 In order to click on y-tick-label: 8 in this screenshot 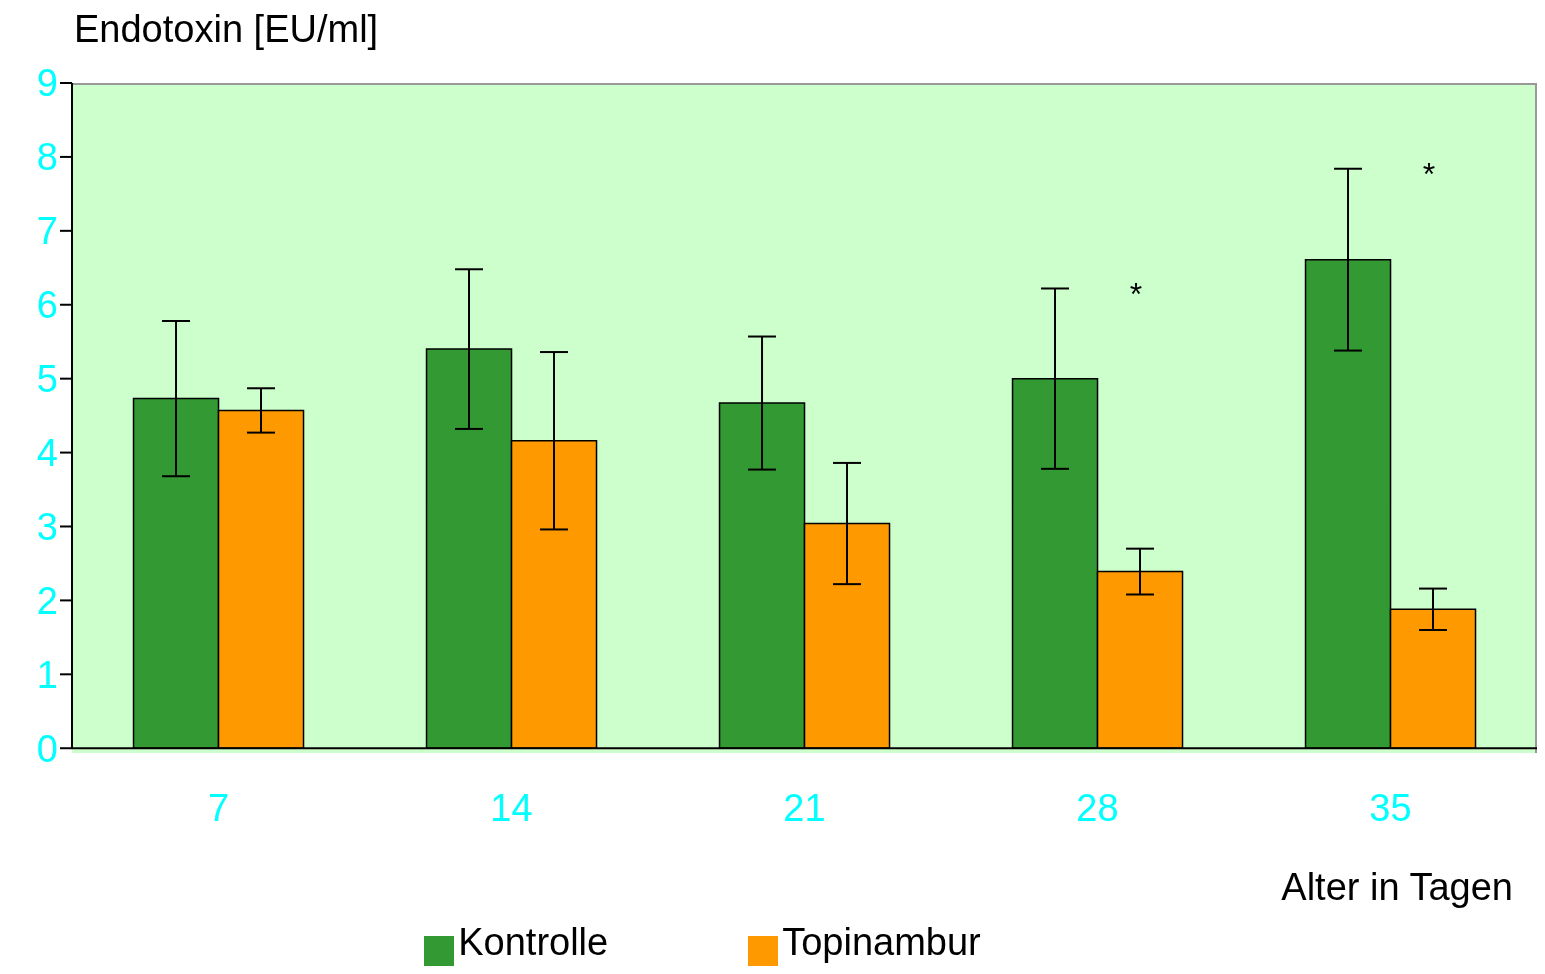, I will do `click(47, 157)`.